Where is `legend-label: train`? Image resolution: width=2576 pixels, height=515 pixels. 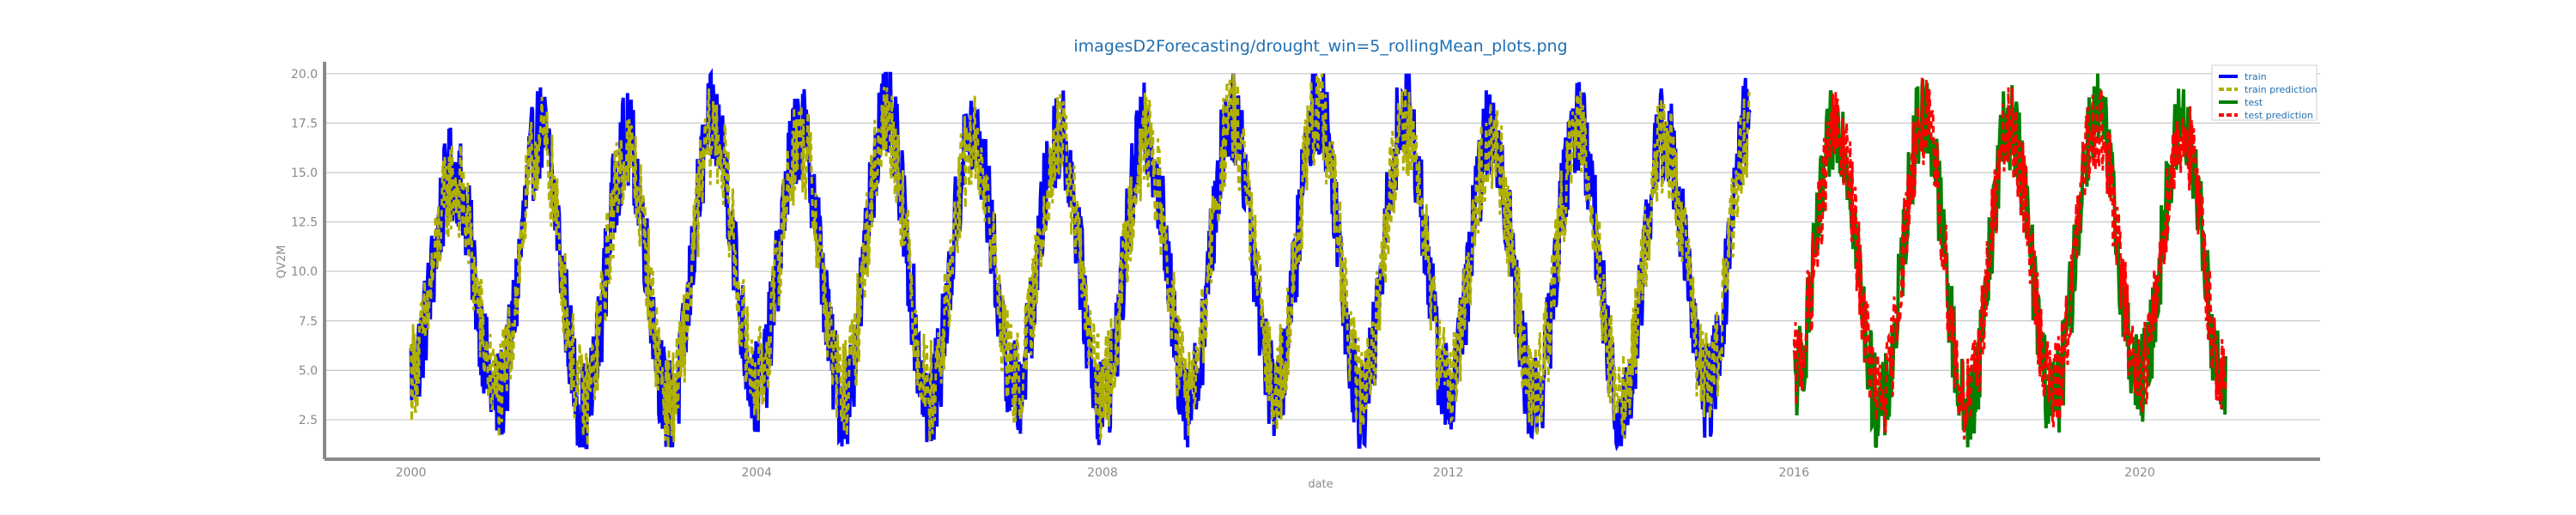 legend-label: train is located at coordinates (2256, 76).